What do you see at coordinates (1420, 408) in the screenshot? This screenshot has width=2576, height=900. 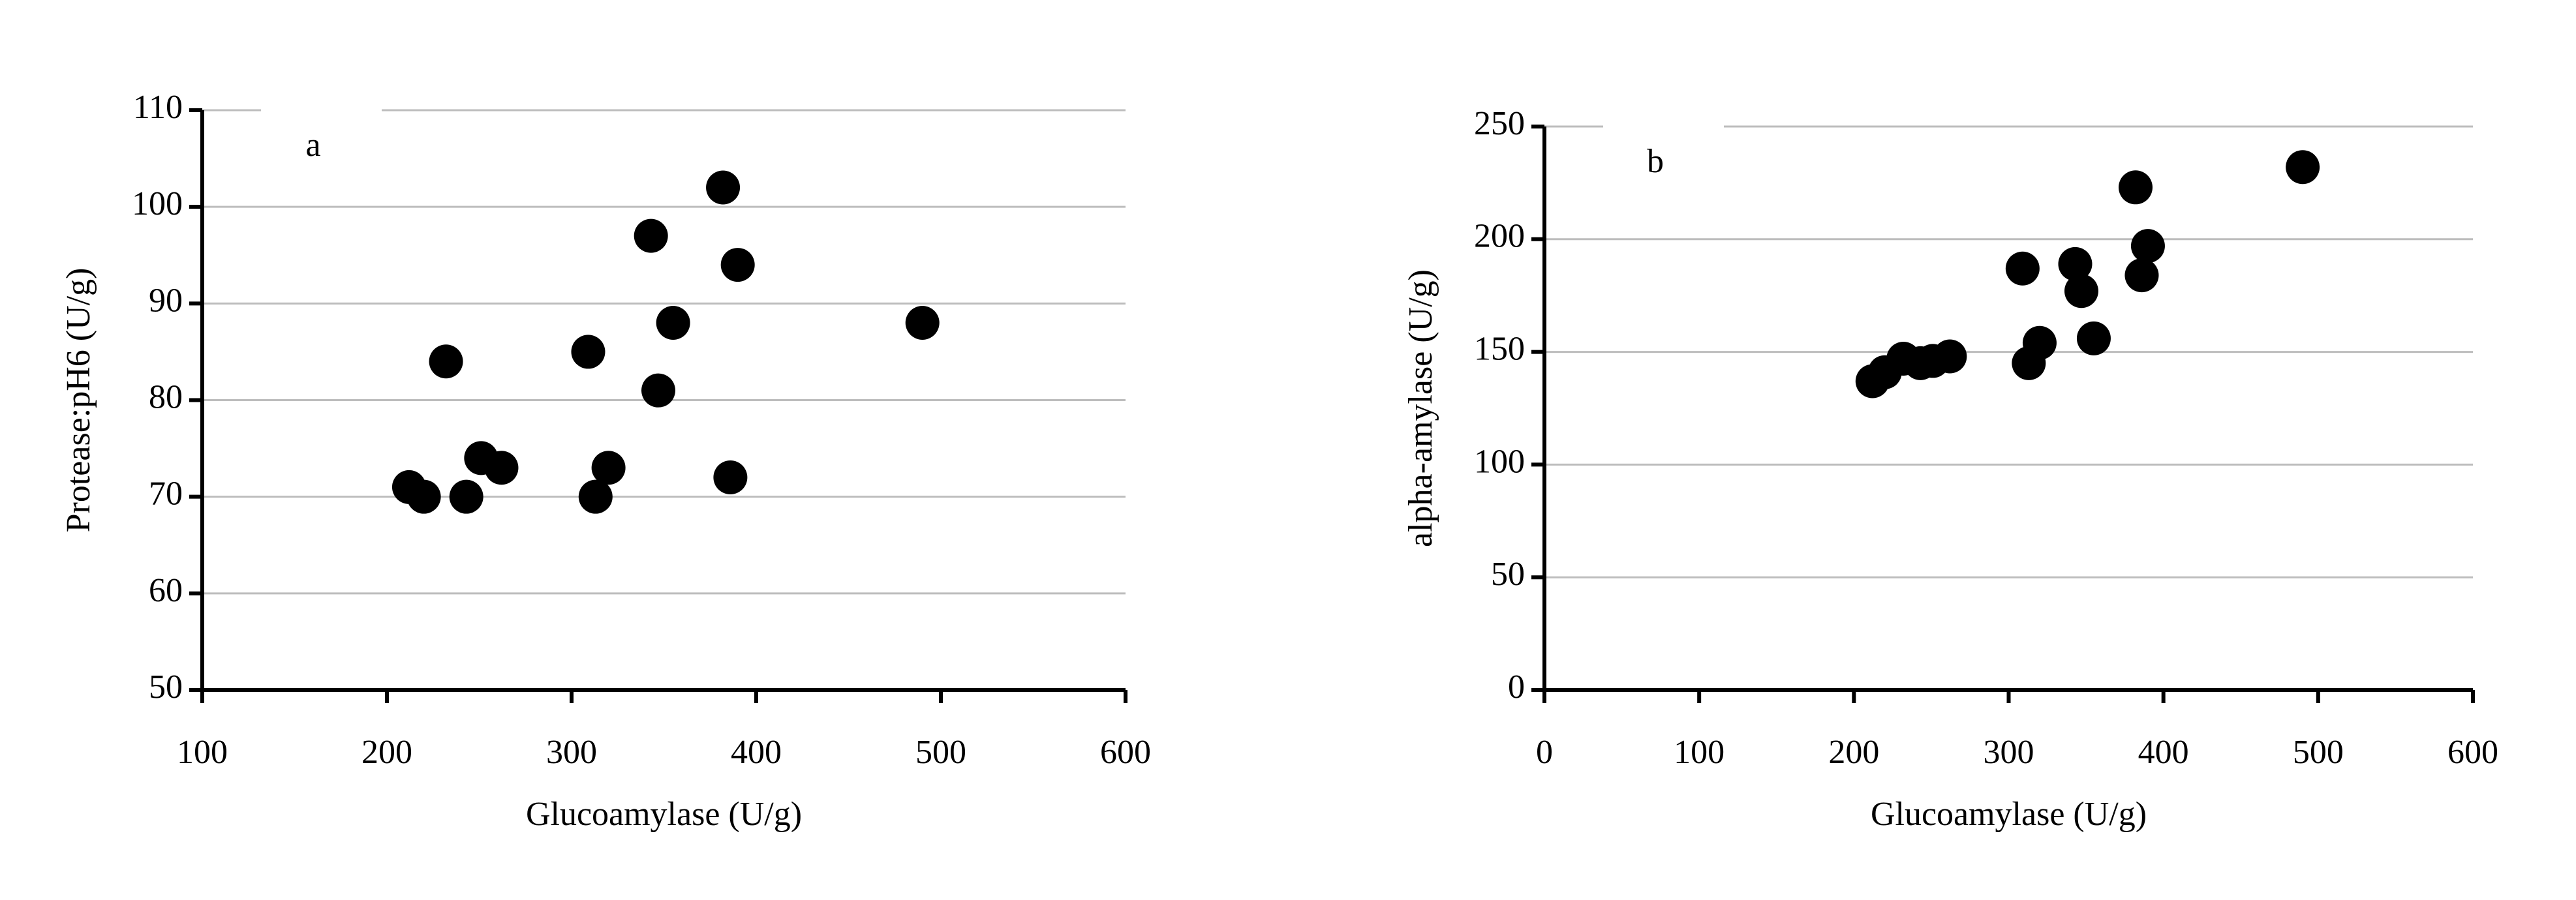 I see `y-axis-label: alpha-amylase (U/g)` at bounding box center [1420, 408].